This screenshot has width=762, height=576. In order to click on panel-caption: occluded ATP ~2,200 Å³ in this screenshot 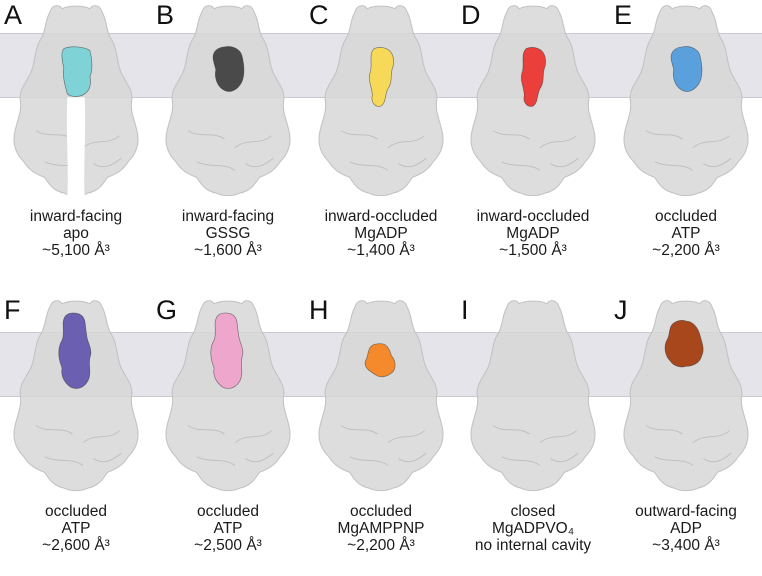, I will do `click(686, 233)`.